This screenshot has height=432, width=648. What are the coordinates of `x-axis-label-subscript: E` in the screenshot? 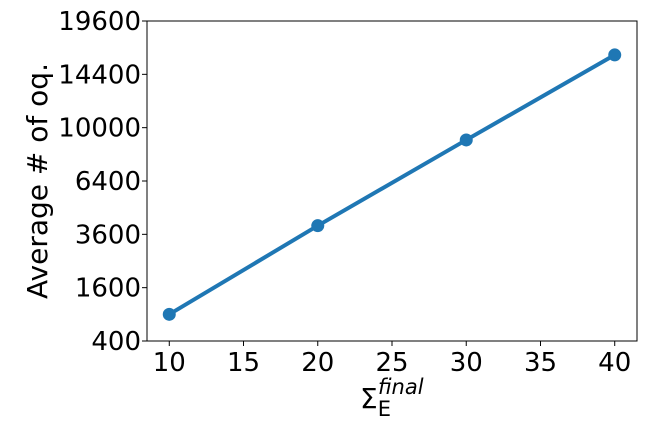 It's located at (384, 409).